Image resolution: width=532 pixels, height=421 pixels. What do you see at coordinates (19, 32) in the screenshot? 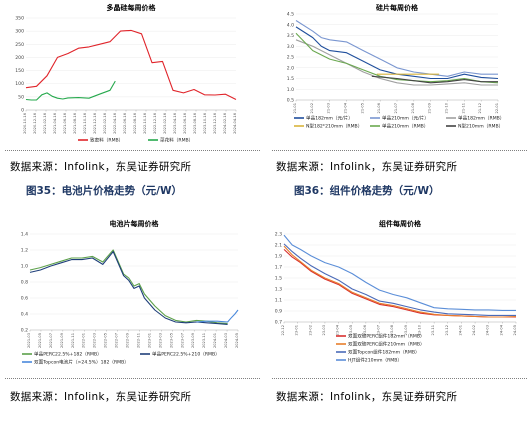
I see `y-tick-label: 300` at bounding box center [19, 32].